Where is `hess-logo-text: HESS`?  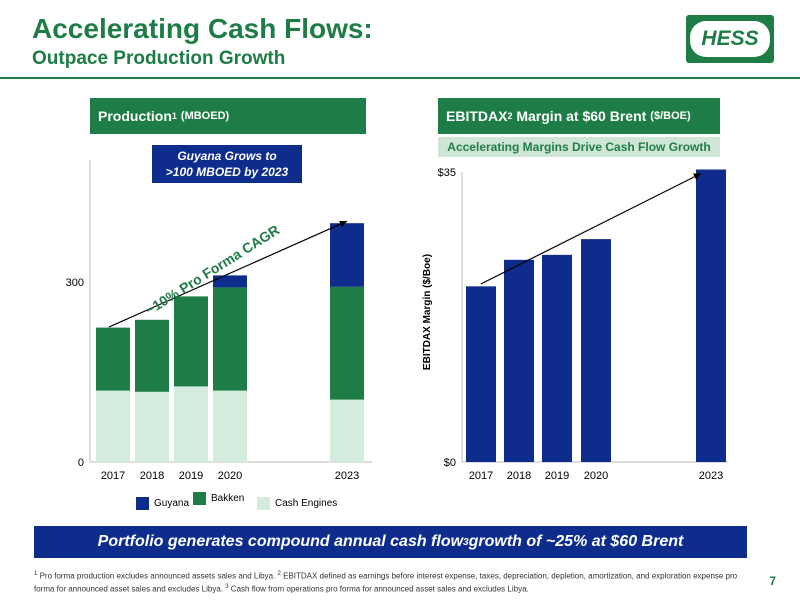
hess-logo-text: HESS is located at coordinates (730, 39).